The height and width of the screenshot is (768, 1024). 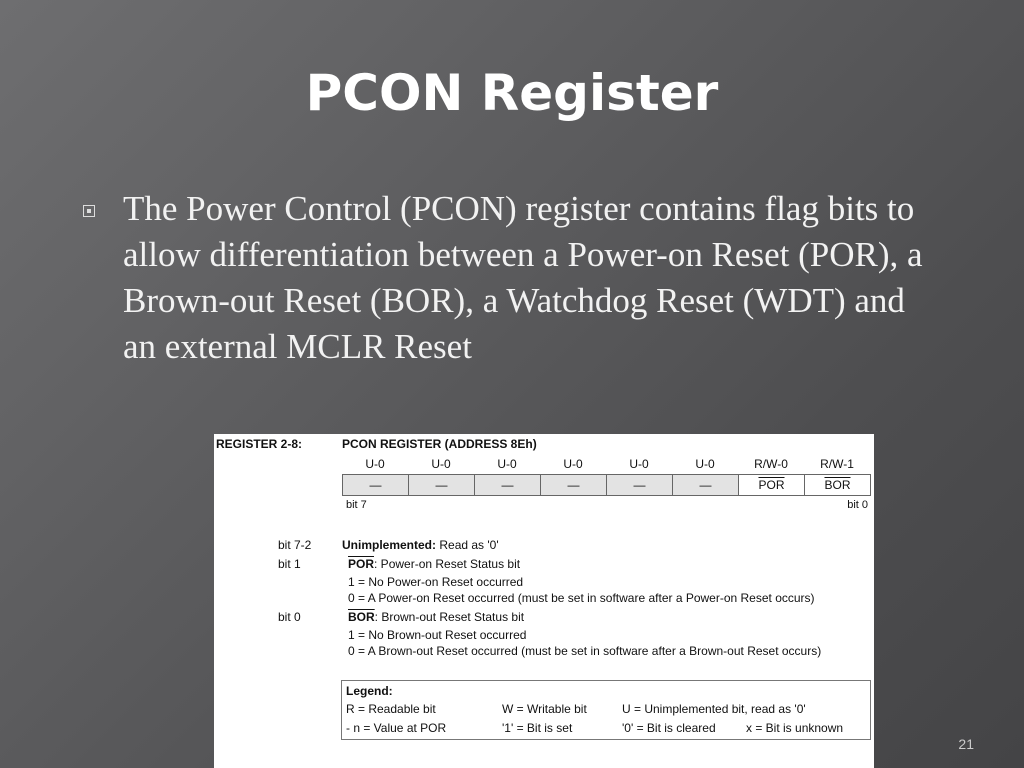 What do you see at coordinates (544, 709) in the screenshot?
I see `legend-item: W = Writable bit` at bounding box center [544, 709].